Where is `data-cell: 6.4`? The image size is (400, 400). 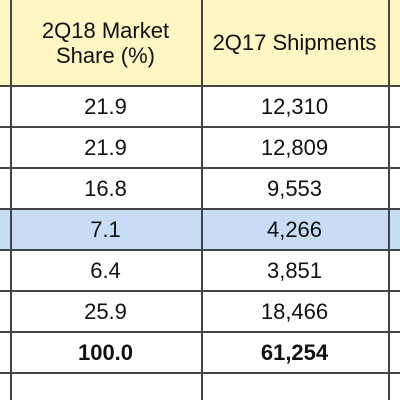 data-cell: 6.4 is located at coordinates (105, 270).